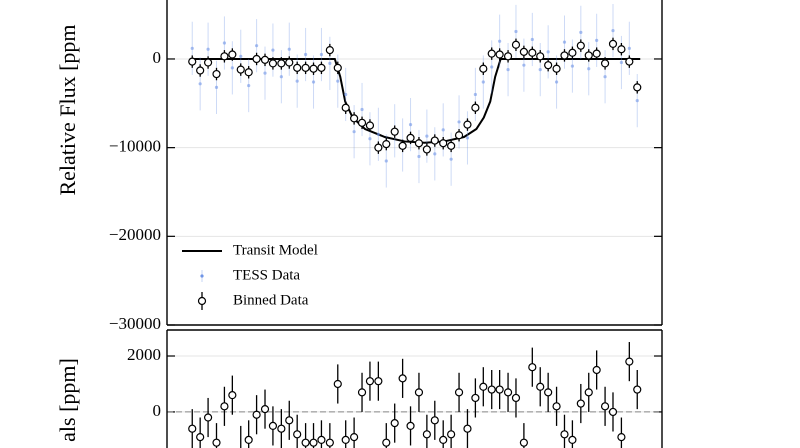 The width and height of the screenshot is (800, 448). I want to click on model-line, so click(415, 100).